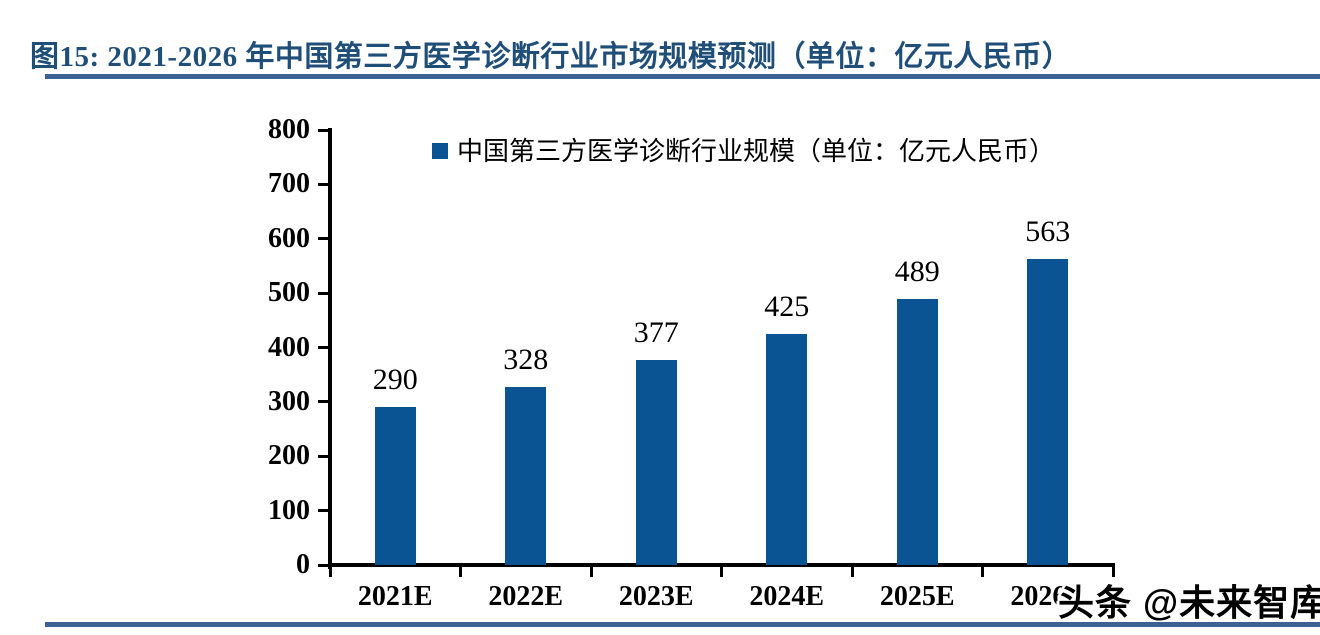 This screenshot has width=1320, height=635. Describe the element at coordinates (289, 184) in the screenshot. I see `y-axis-label: 700` at that location.